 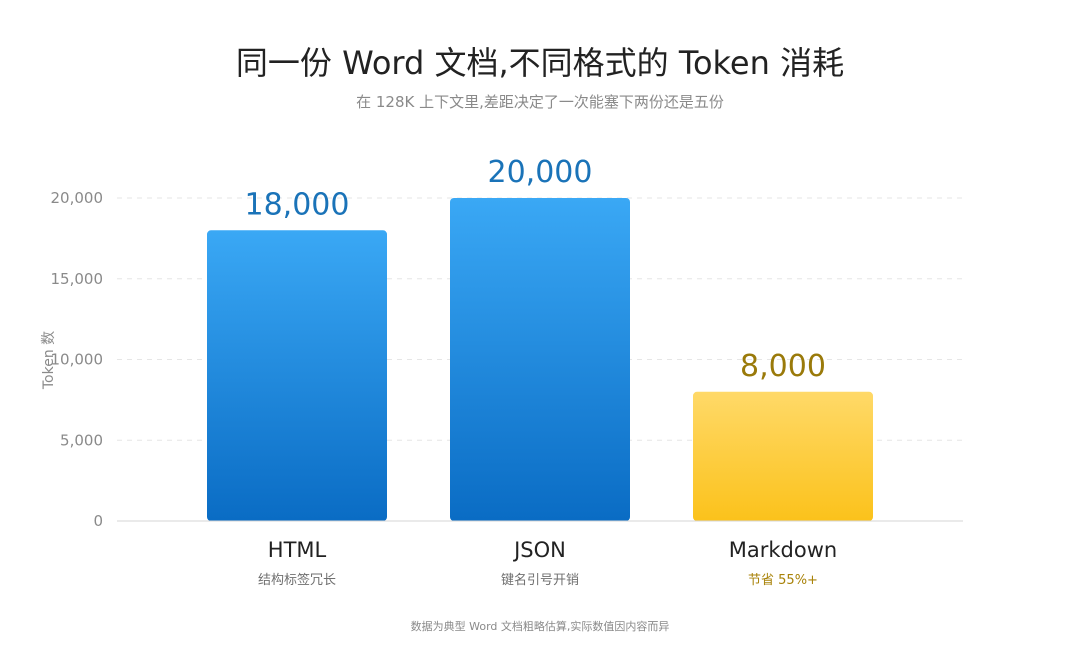 What do you see at coordinates (783, 366) in the screenshot?
I see `value-label: 8,000` at bounding box center [783, 366].